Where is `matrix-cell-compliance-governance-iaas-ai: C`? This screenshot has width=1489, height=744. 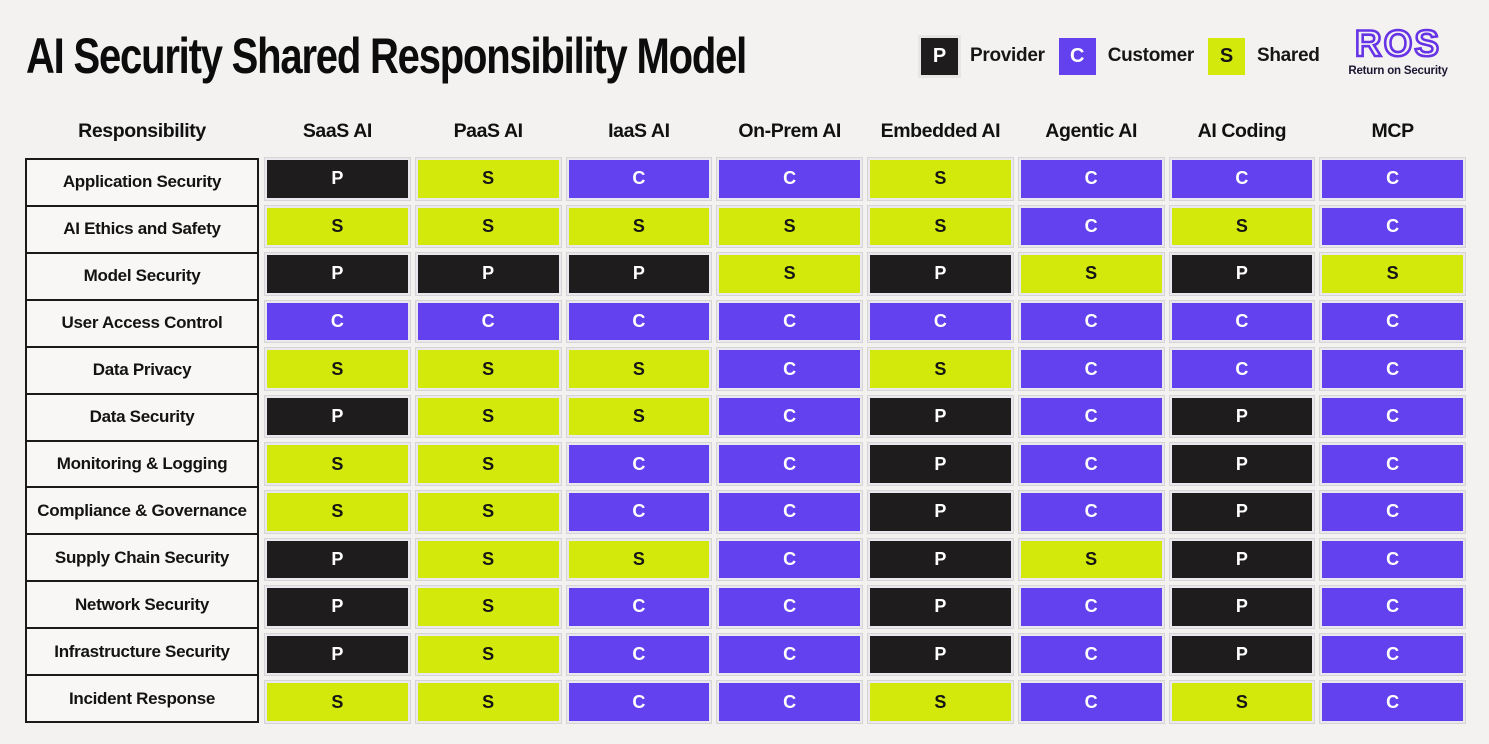 matrix-cell-compliance-governance-iaas-ai: C is located at coordinates (639, 512).